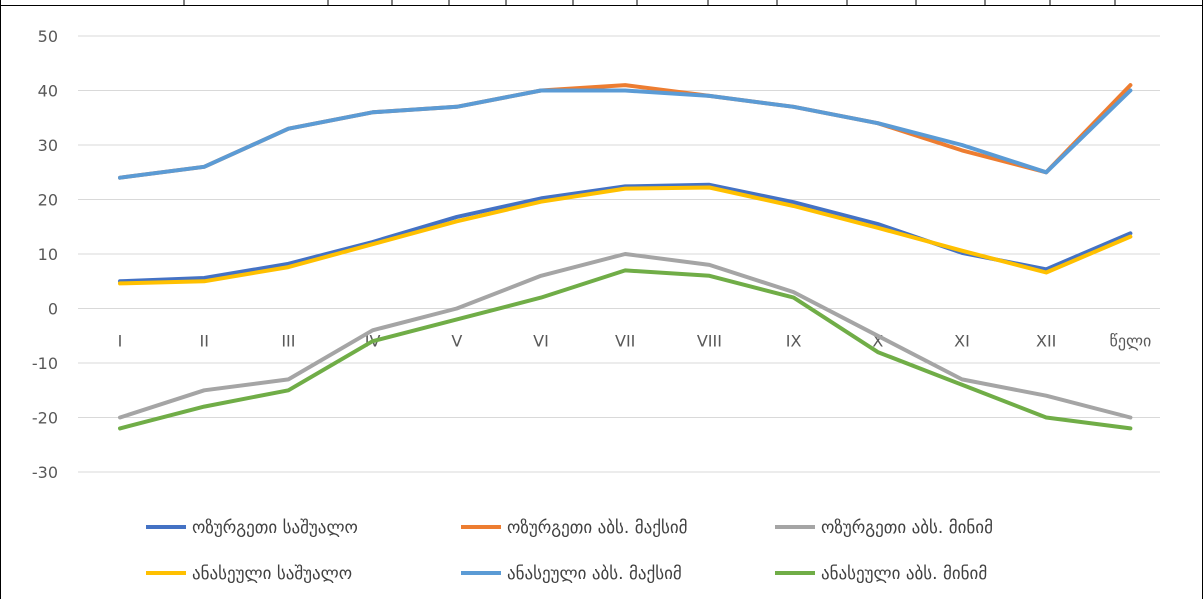 The width and height of the screenshot is (1203, 599). I want to click on x-tick-label: V, so click(456, 341).